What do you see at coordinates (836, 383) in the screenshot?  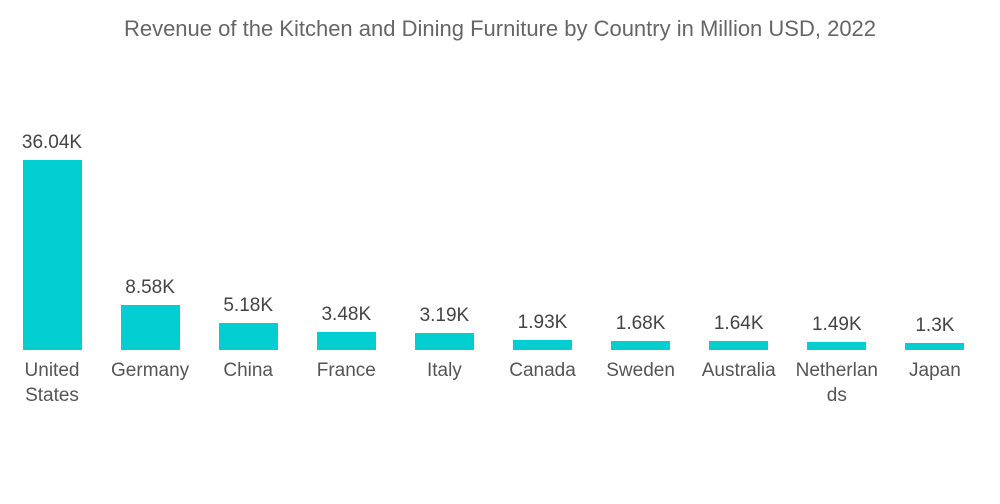 I see `category-label: Netherlands` at bounding box center [836, 383].